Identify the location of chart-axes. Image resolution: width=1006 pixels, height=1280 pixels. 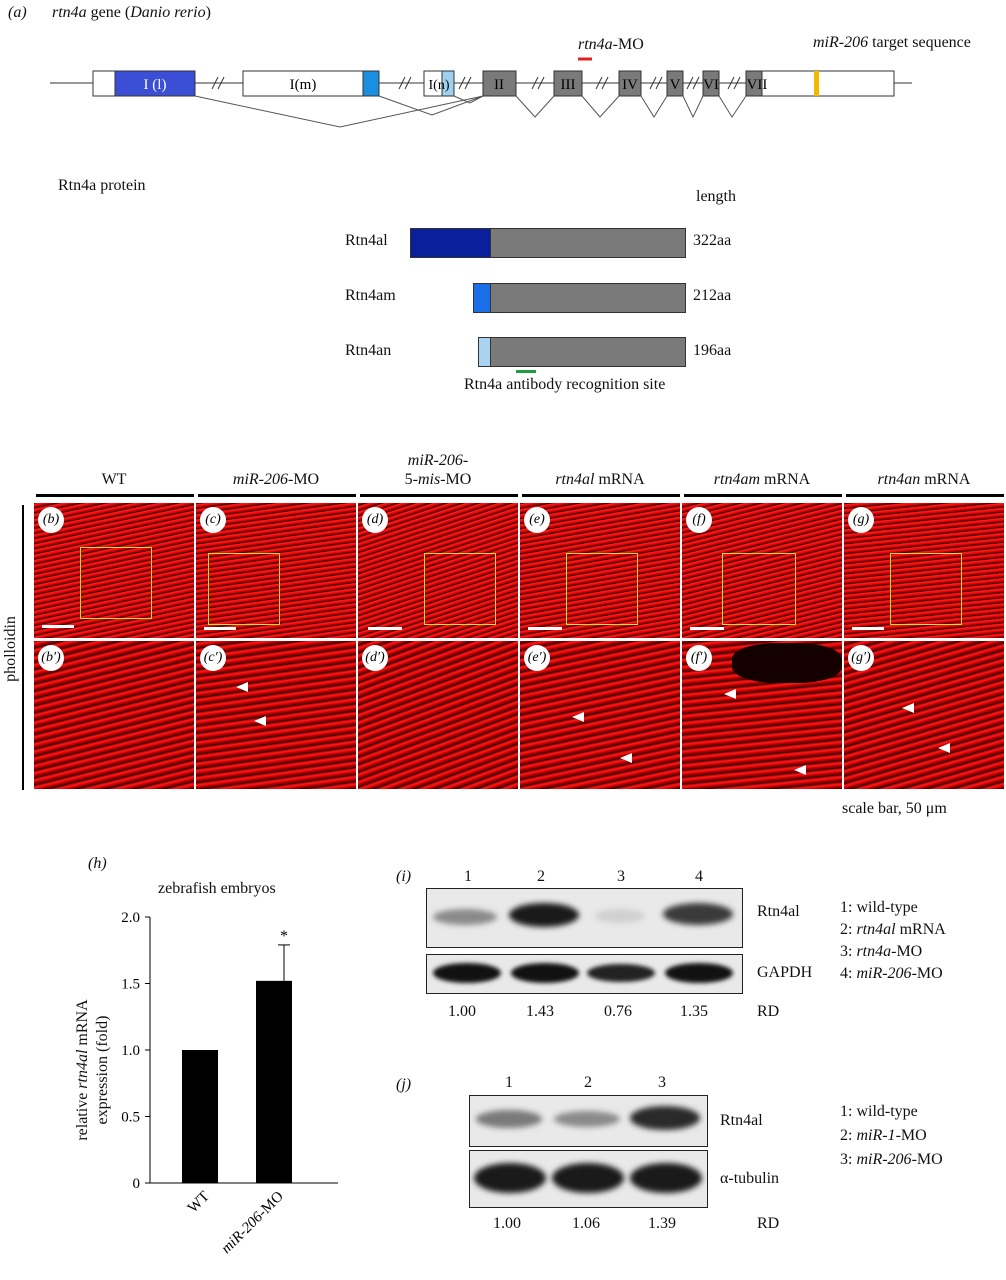
(243, 1050).